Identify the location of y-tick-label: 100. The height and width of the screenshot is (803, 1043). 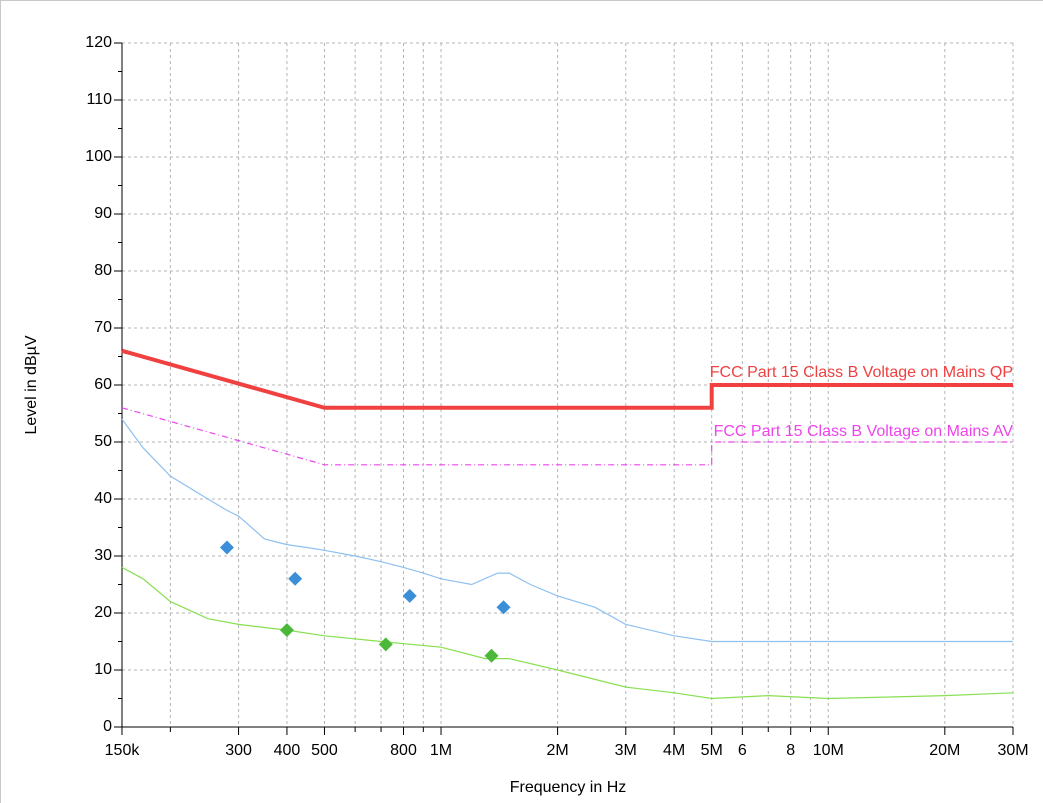
(98, 156).